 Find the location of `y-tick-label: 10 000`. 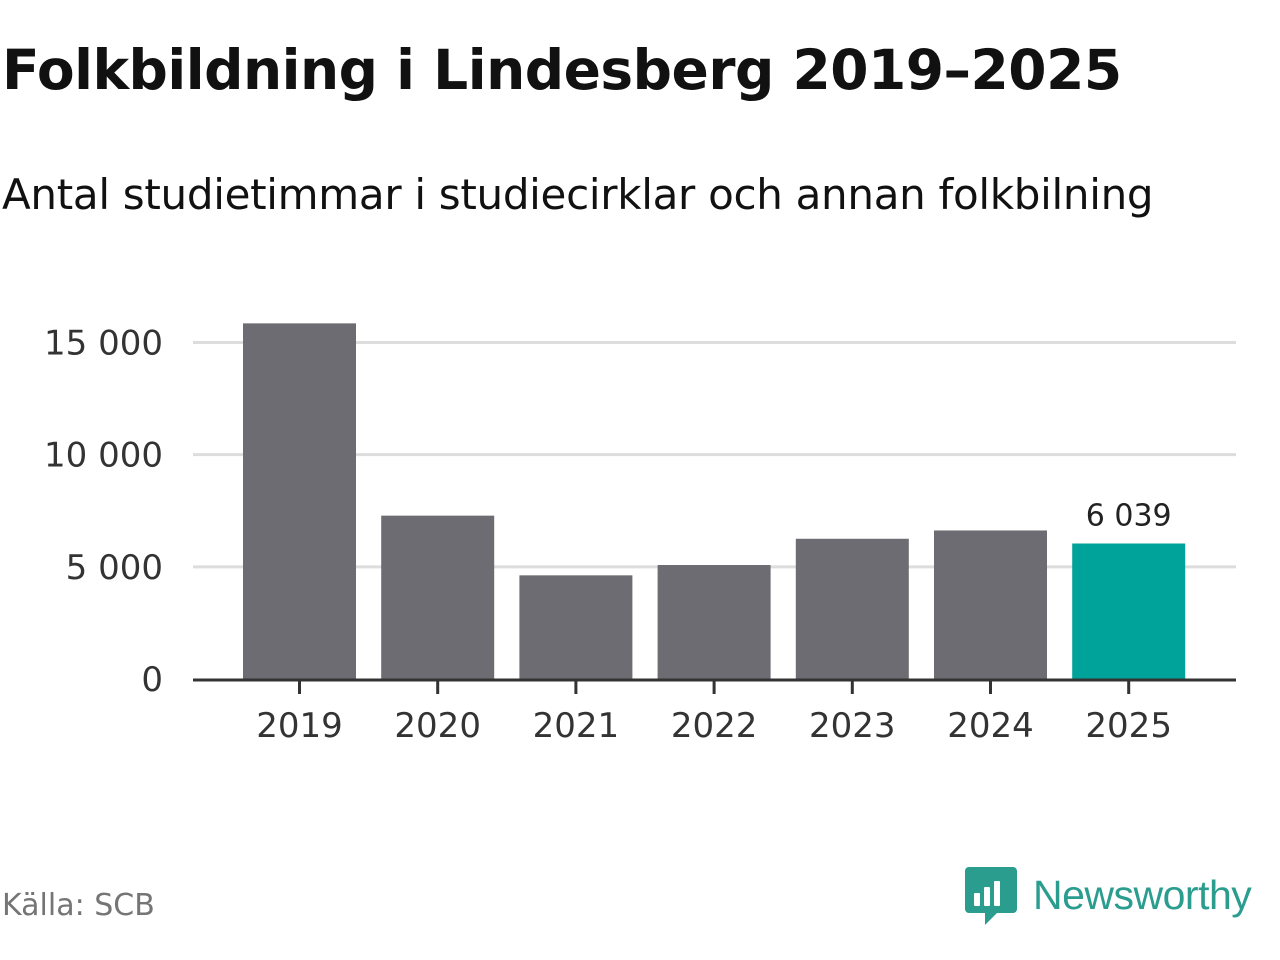

y-tick-label: 10 000 is located at coordinates (103, 456).